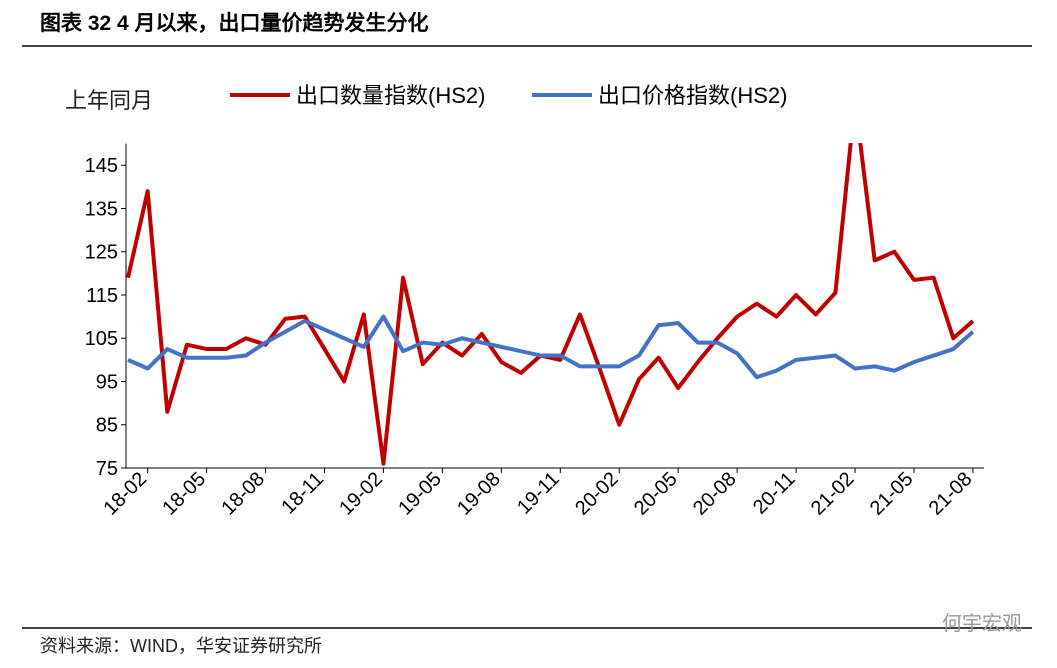 This screenshot has width=1057, height=668. What do you see at coordinates (551, 347) in the screenshot?
I see `series-line` at bounding box center [551, 347].